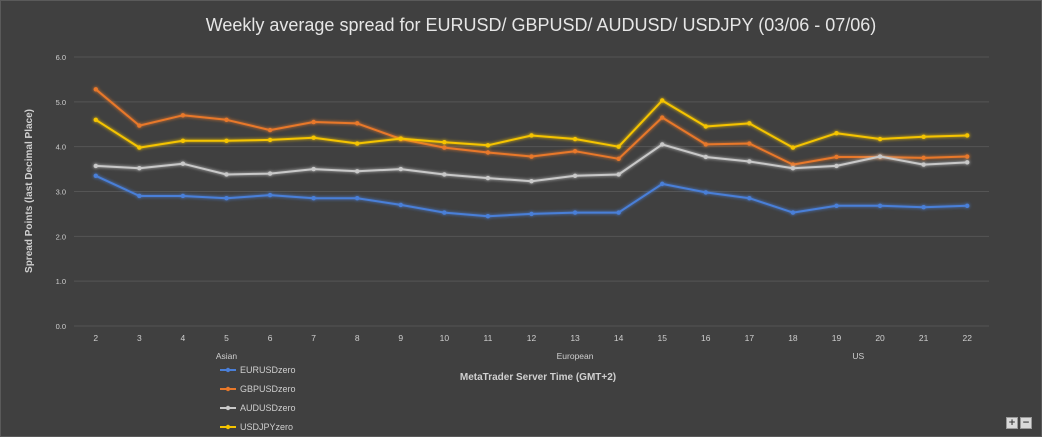 This screenshot has height=437, width=1042. I want to click on x-tick-label: 12, so click(532, 338).